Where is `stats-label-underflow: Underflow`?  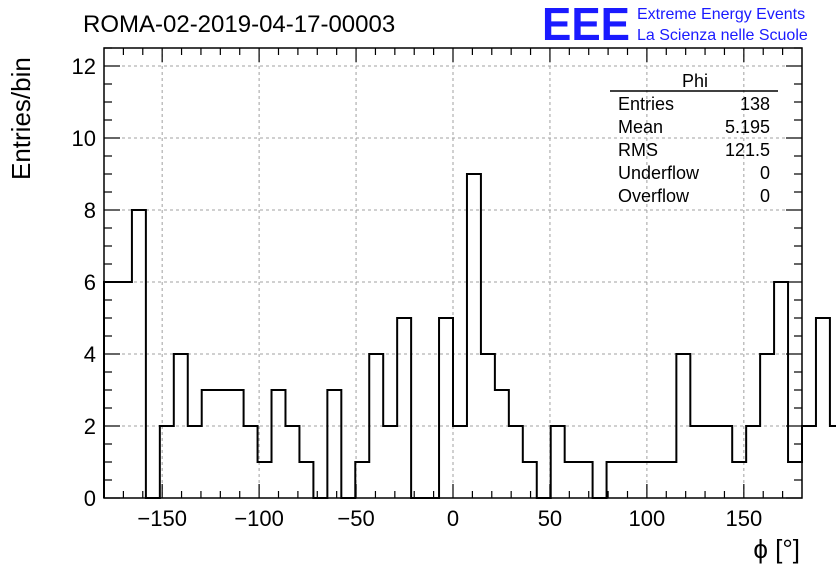 stats-label-underflow: Underflow is located at coordinates (659, 173).